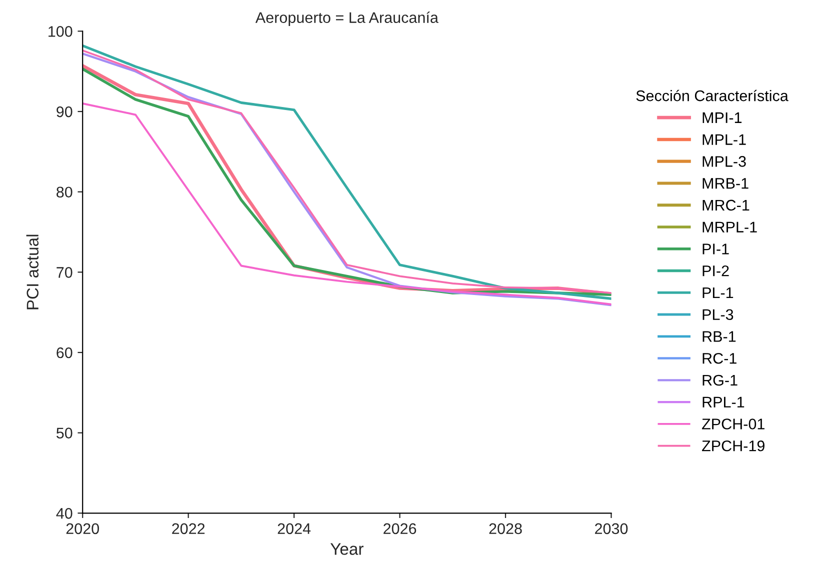 Image resolution: width=826 pixels, height=567 pixels. Describe the element at coordinates (64, 192) in the screenshot. I see `y-tick-label: 80` at that location.